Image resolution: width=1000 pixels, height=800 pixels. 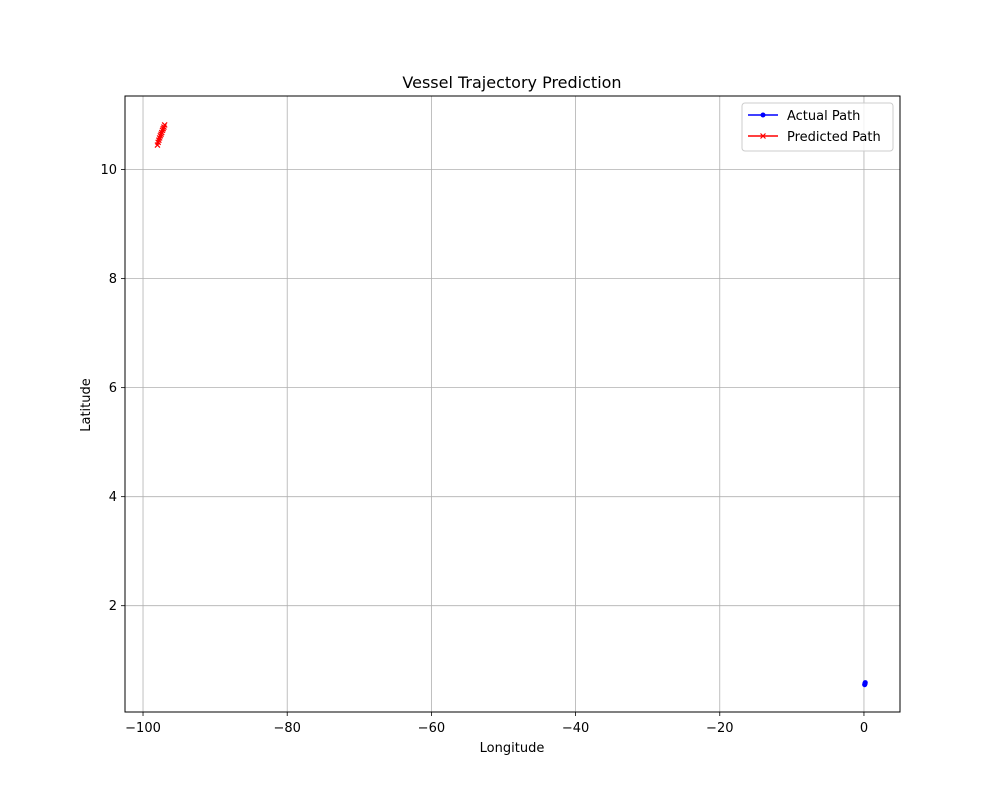 I want to click on legend: Actual Path Predicted Path, so click(x=817, y=127).